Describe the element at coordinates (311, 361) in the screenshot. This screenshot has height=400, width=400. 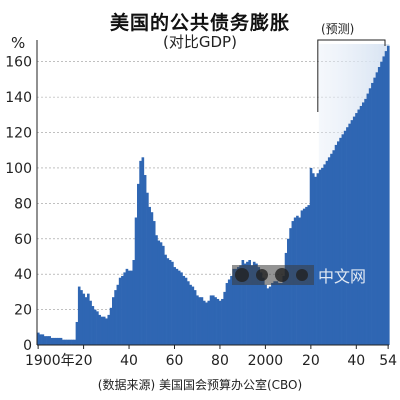
I see `x-tick-label: 20` at that location.